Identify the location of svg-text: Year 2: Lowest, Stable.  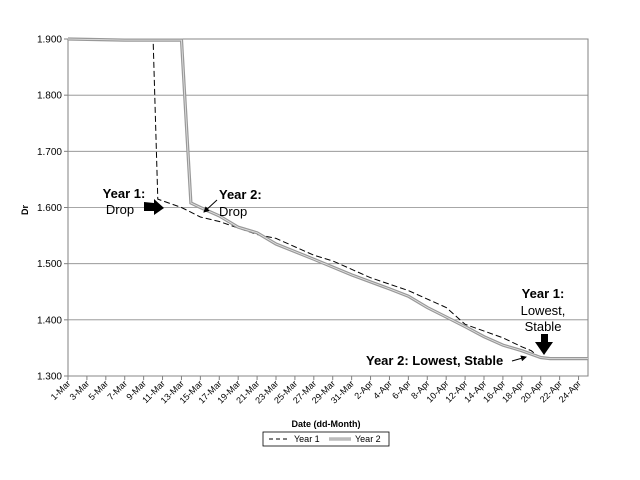
(434, 360).